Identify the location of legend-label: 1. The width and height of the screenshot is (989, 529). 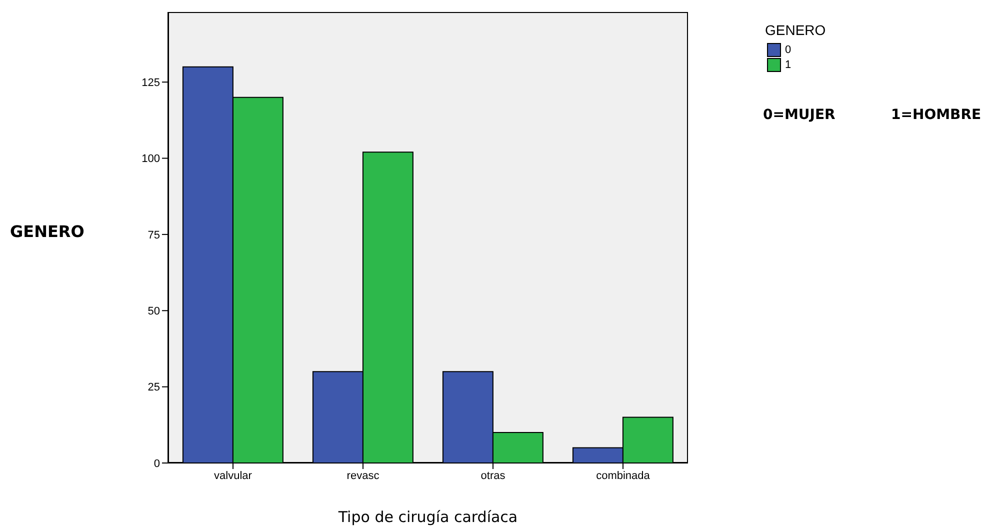
(788, 65).